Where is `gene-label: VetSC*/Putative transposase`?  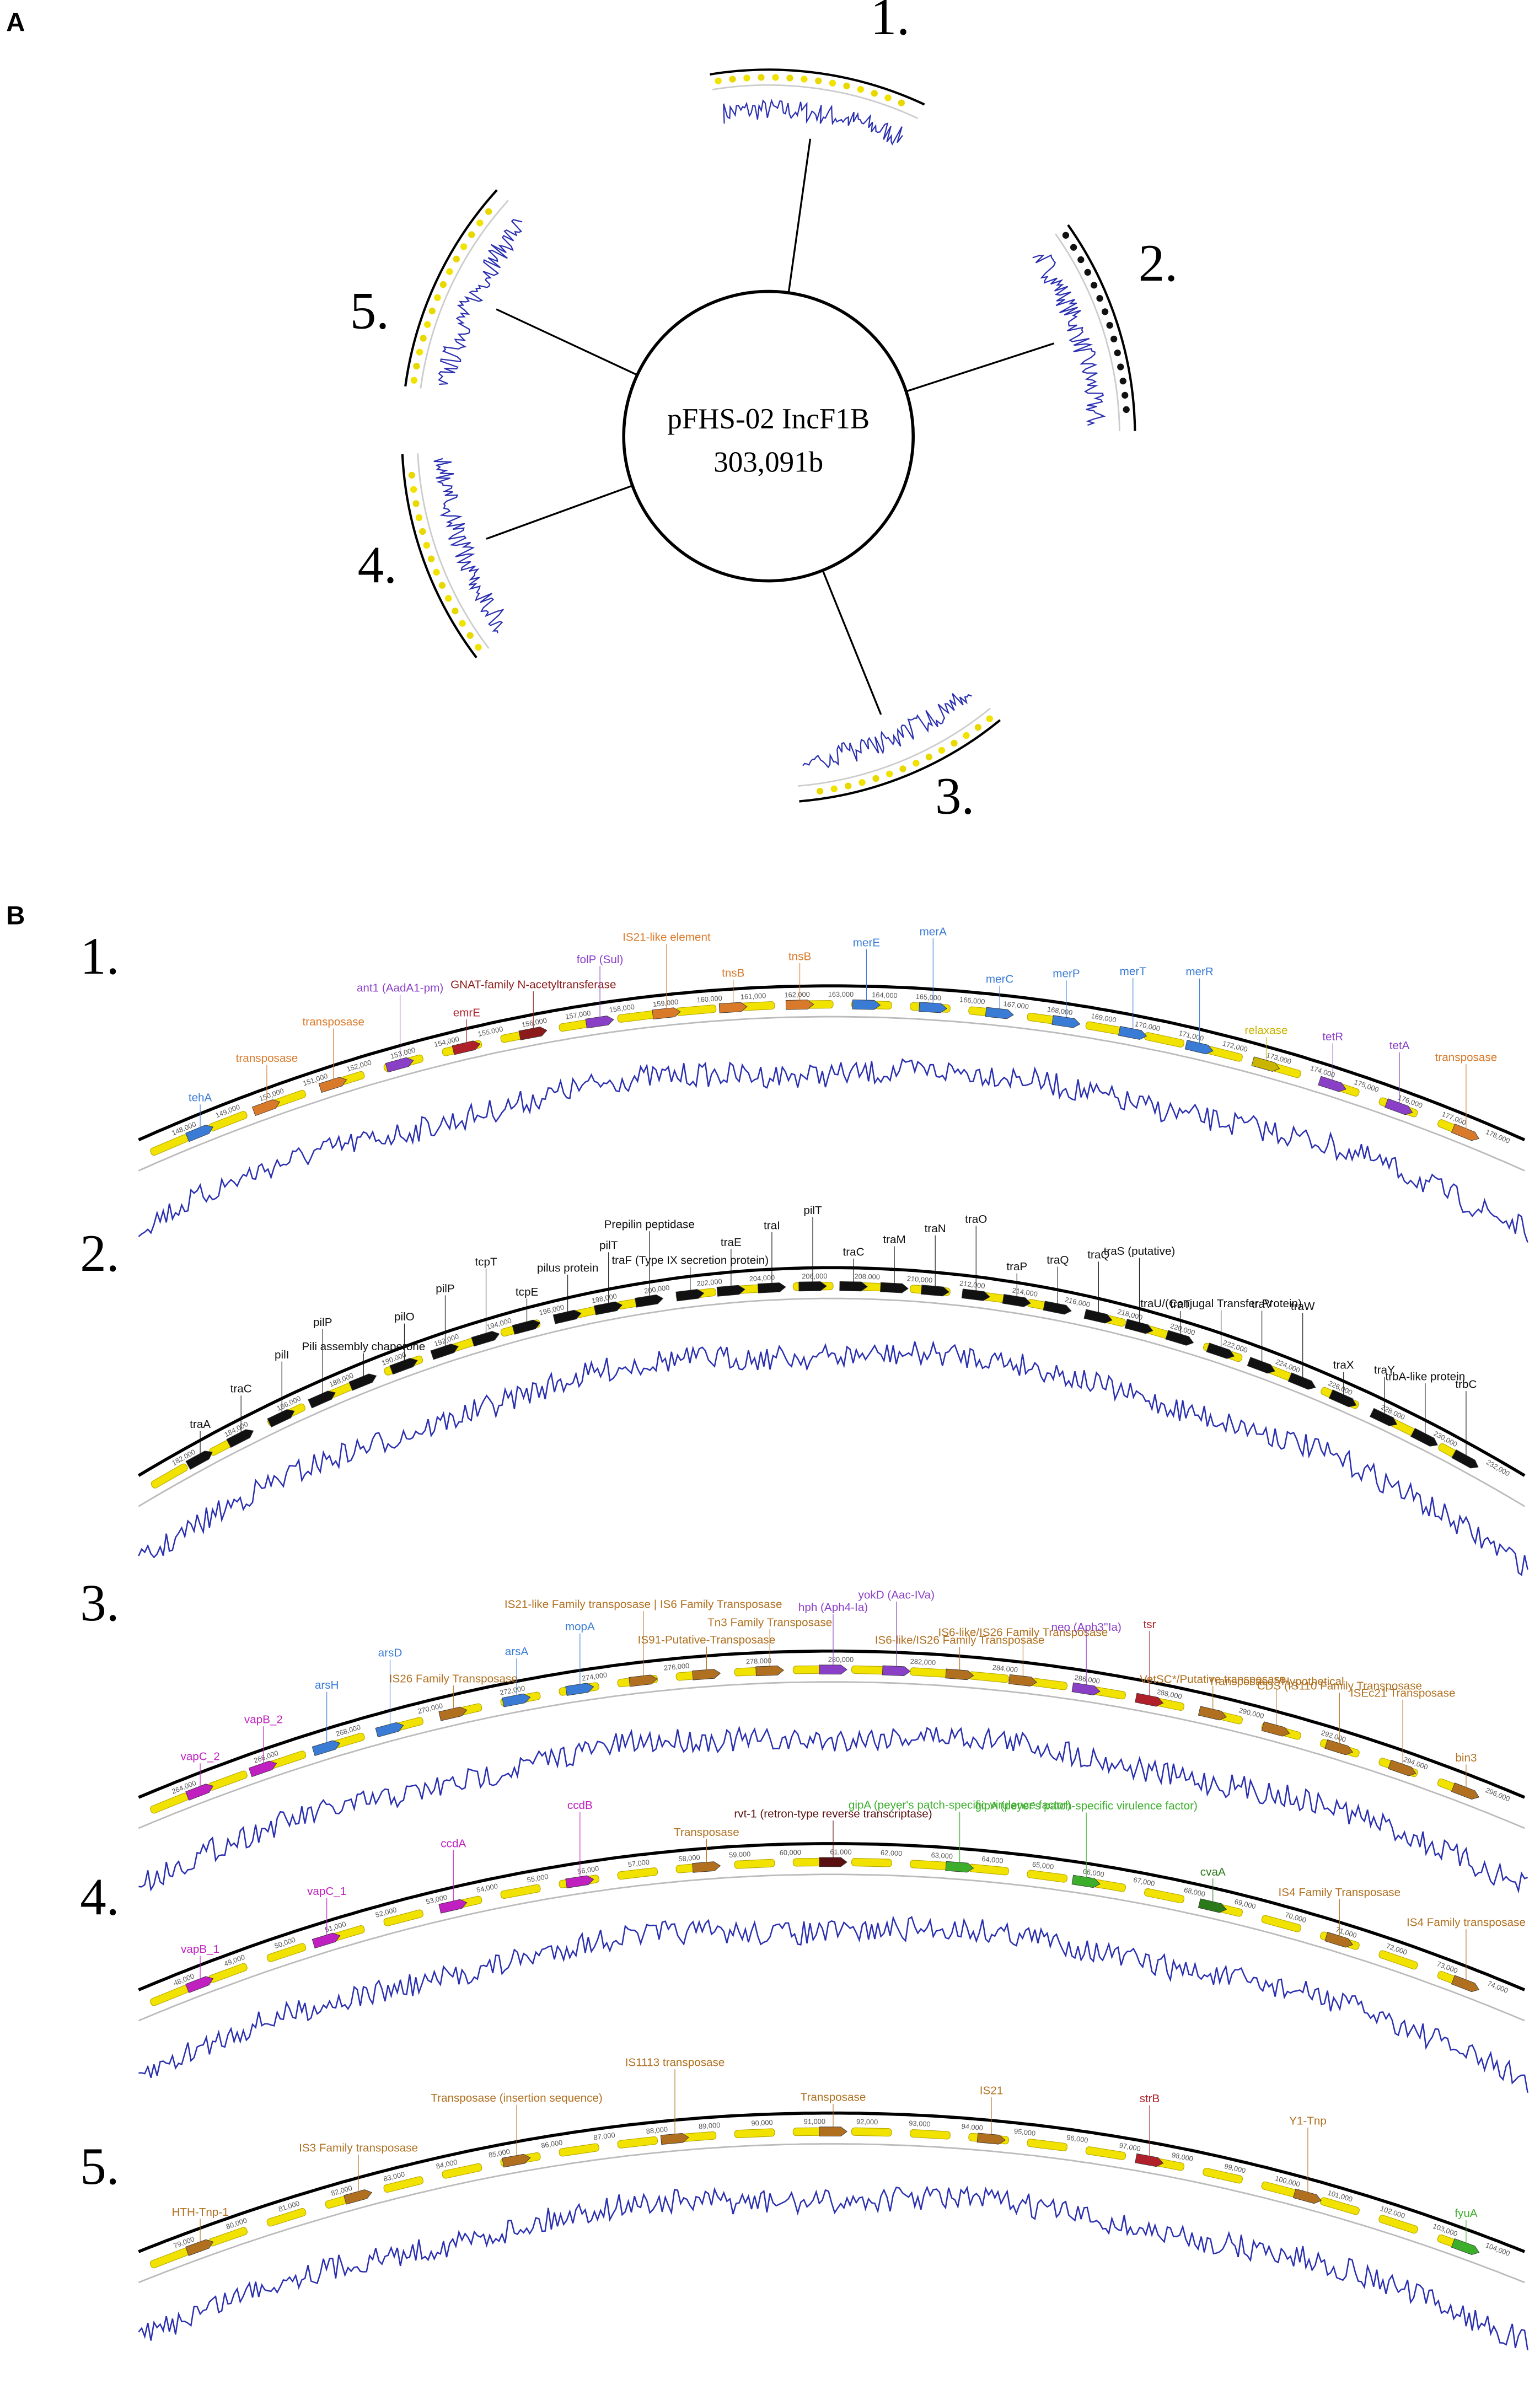
gene-label: VetSC*/Putative transposase is located at coordinates (1213, 1679).